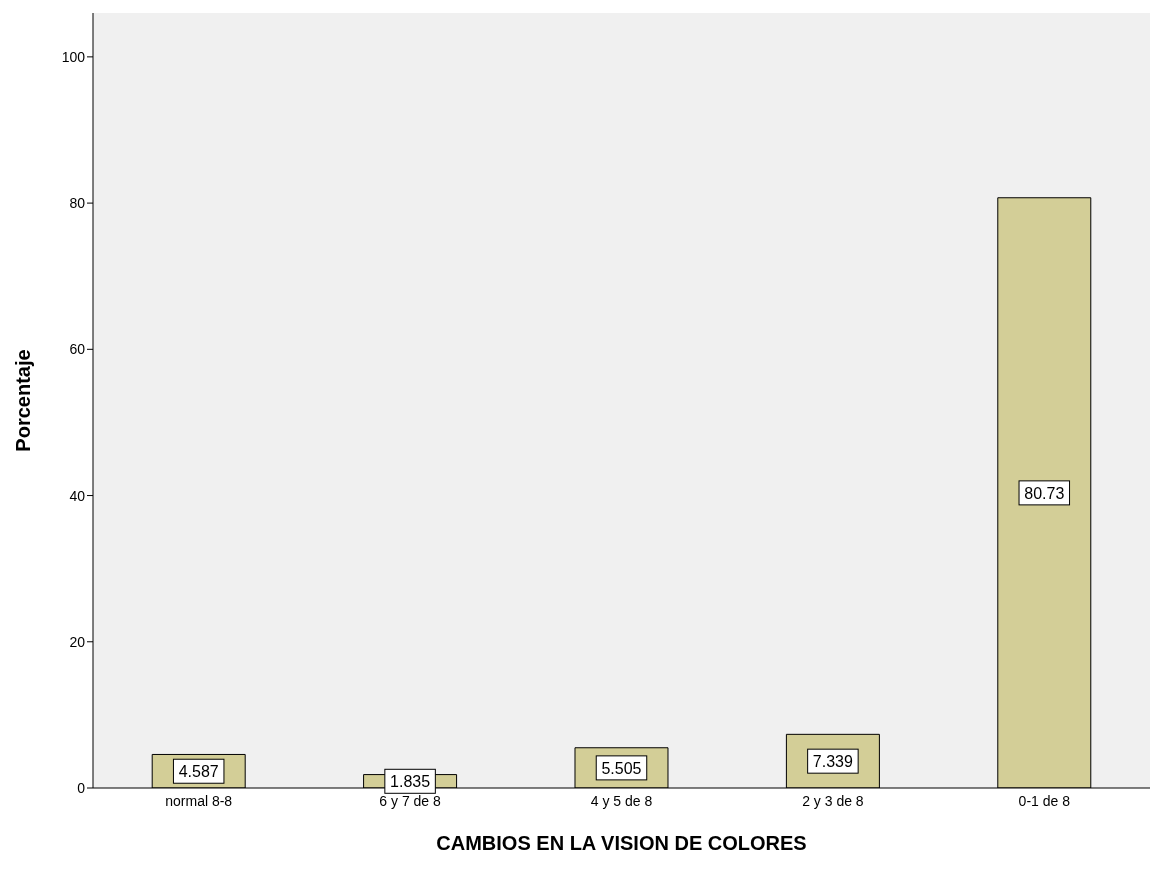  I want to click on y-tick-label: 60, so click(77, 349).